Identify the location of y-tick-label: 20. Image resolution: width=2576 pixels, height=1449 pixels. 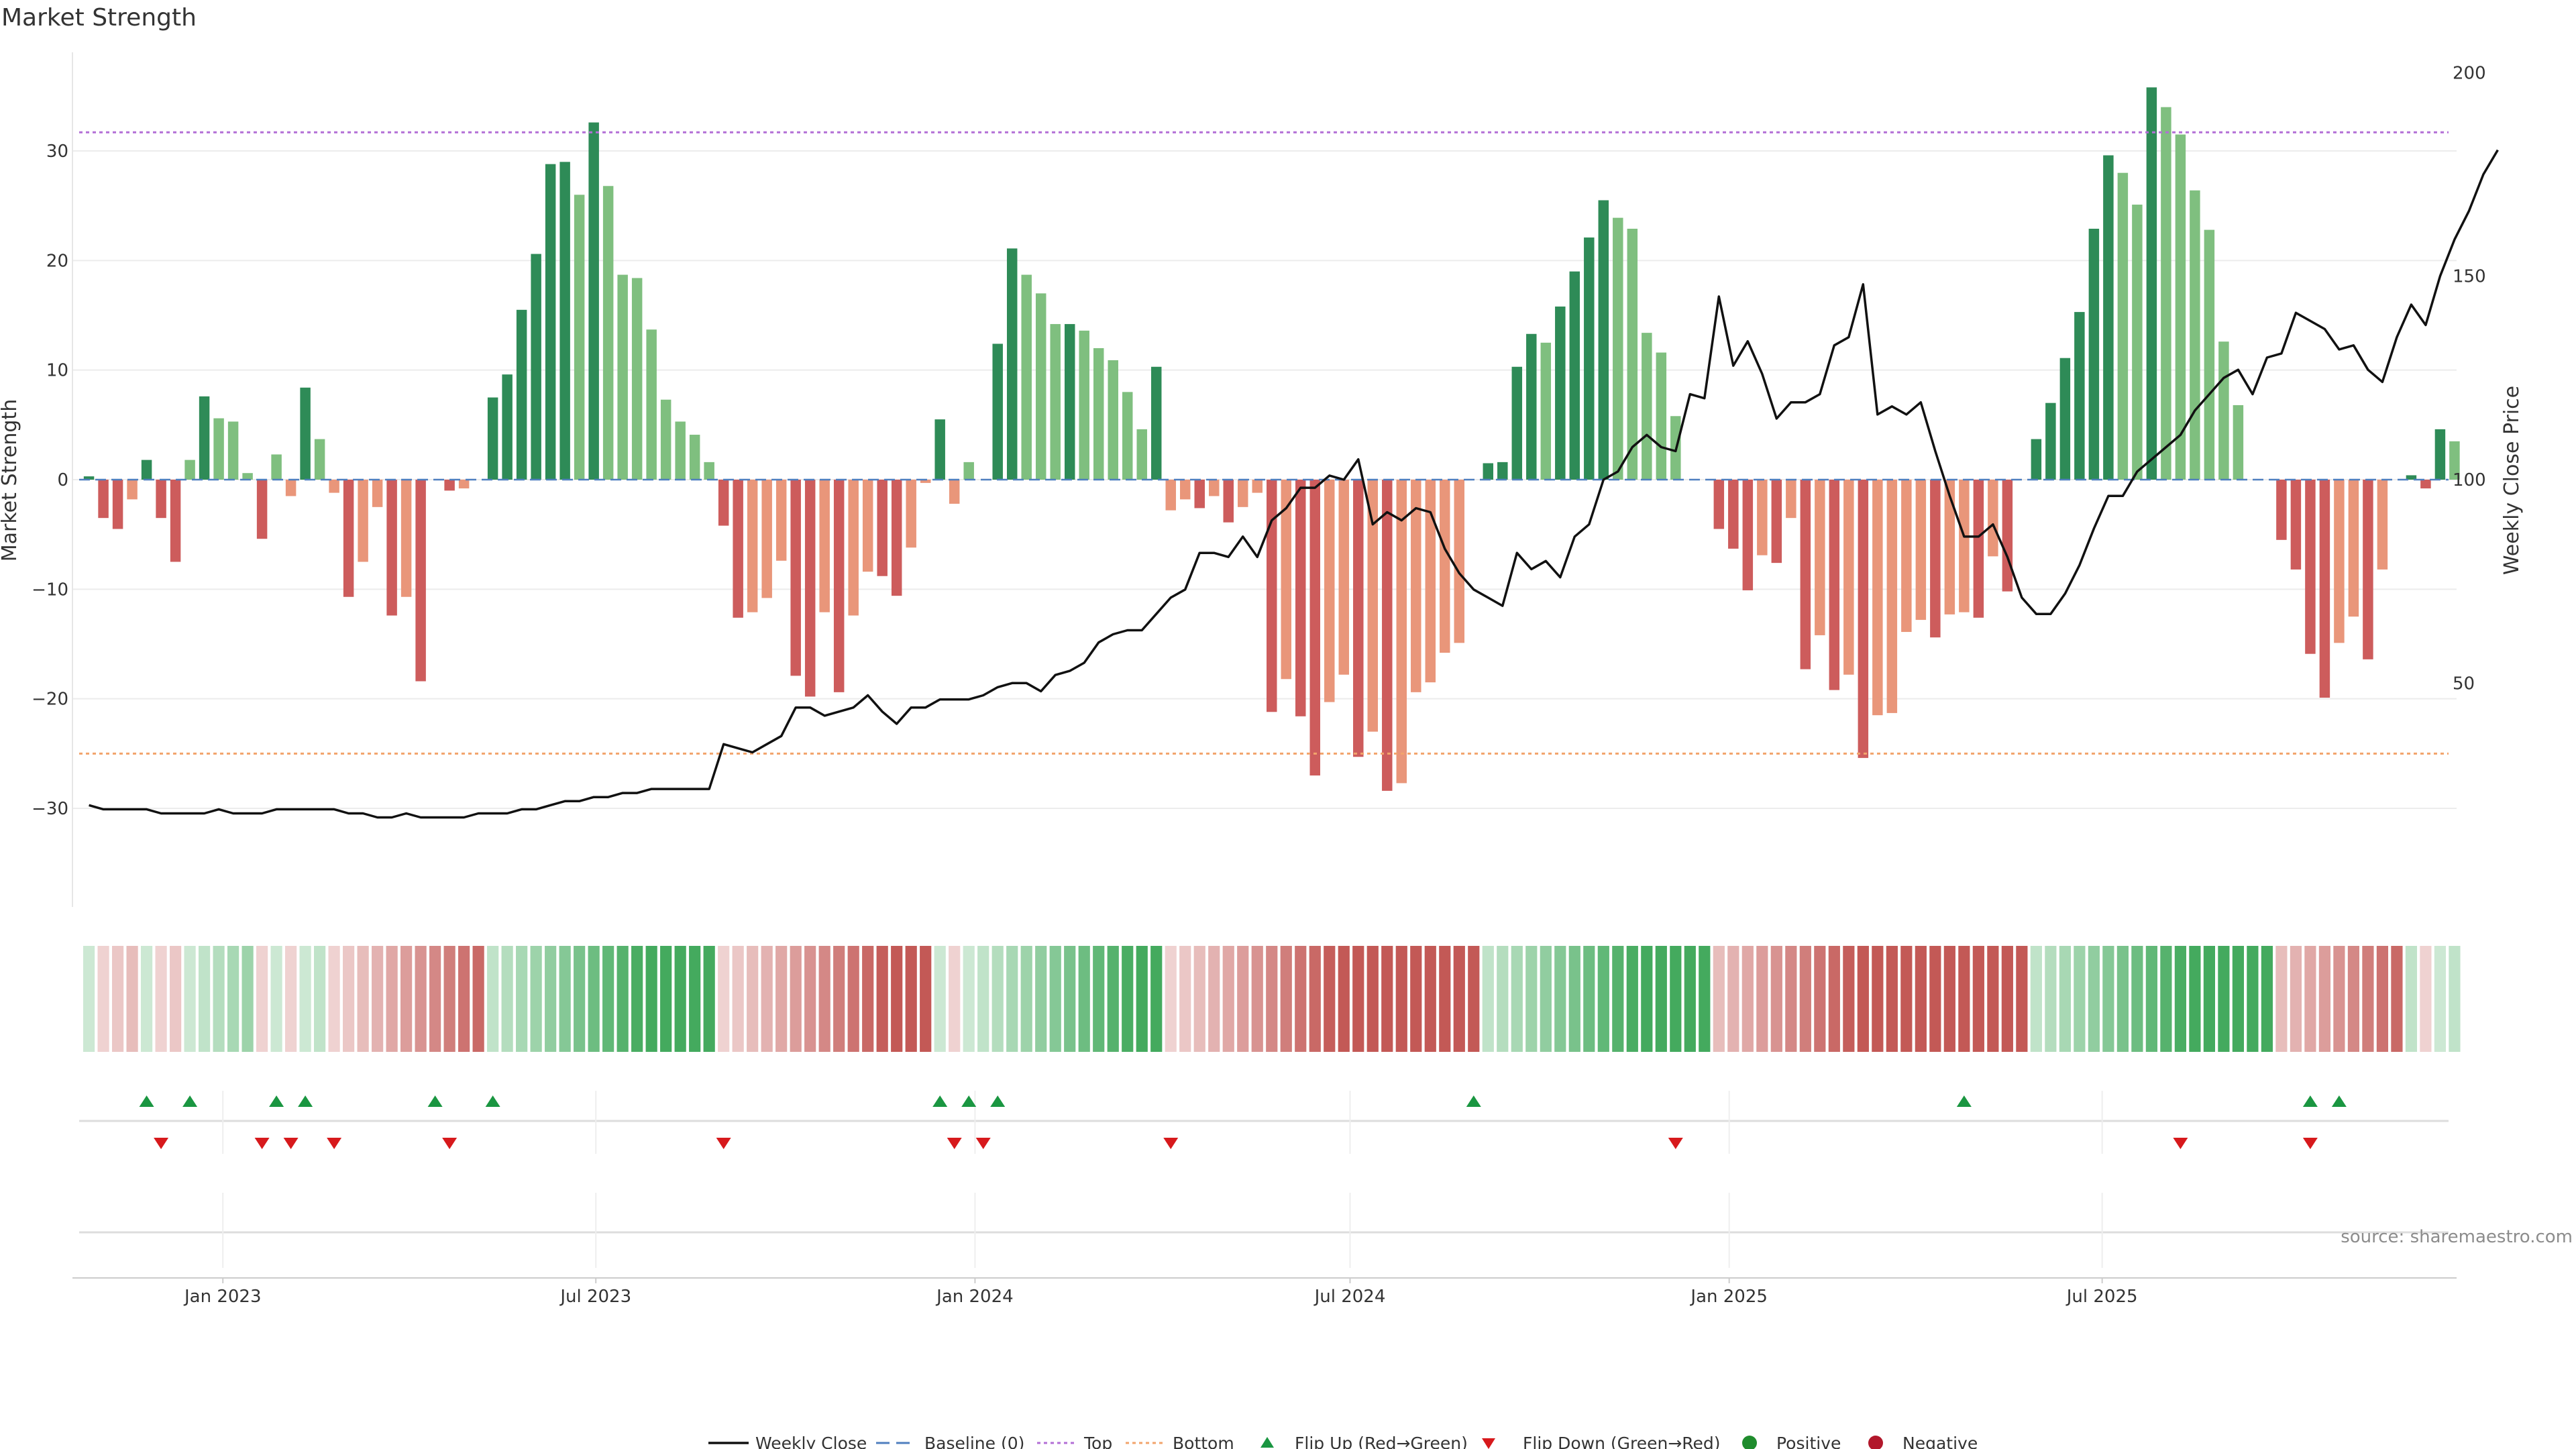
(57, 261).